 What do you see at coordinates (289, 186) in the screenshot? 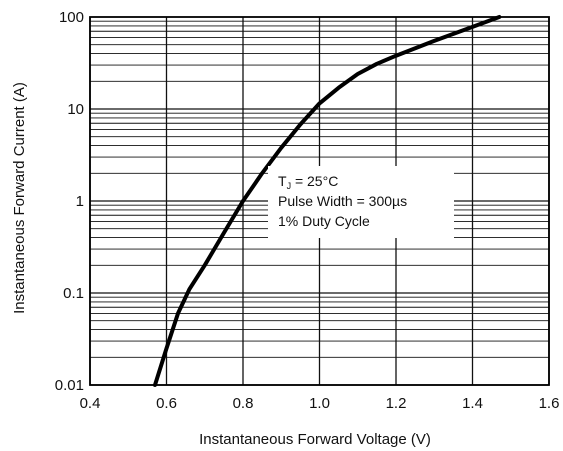
I see `annotation-t-subscript: J` at bounding box center [289, 186].